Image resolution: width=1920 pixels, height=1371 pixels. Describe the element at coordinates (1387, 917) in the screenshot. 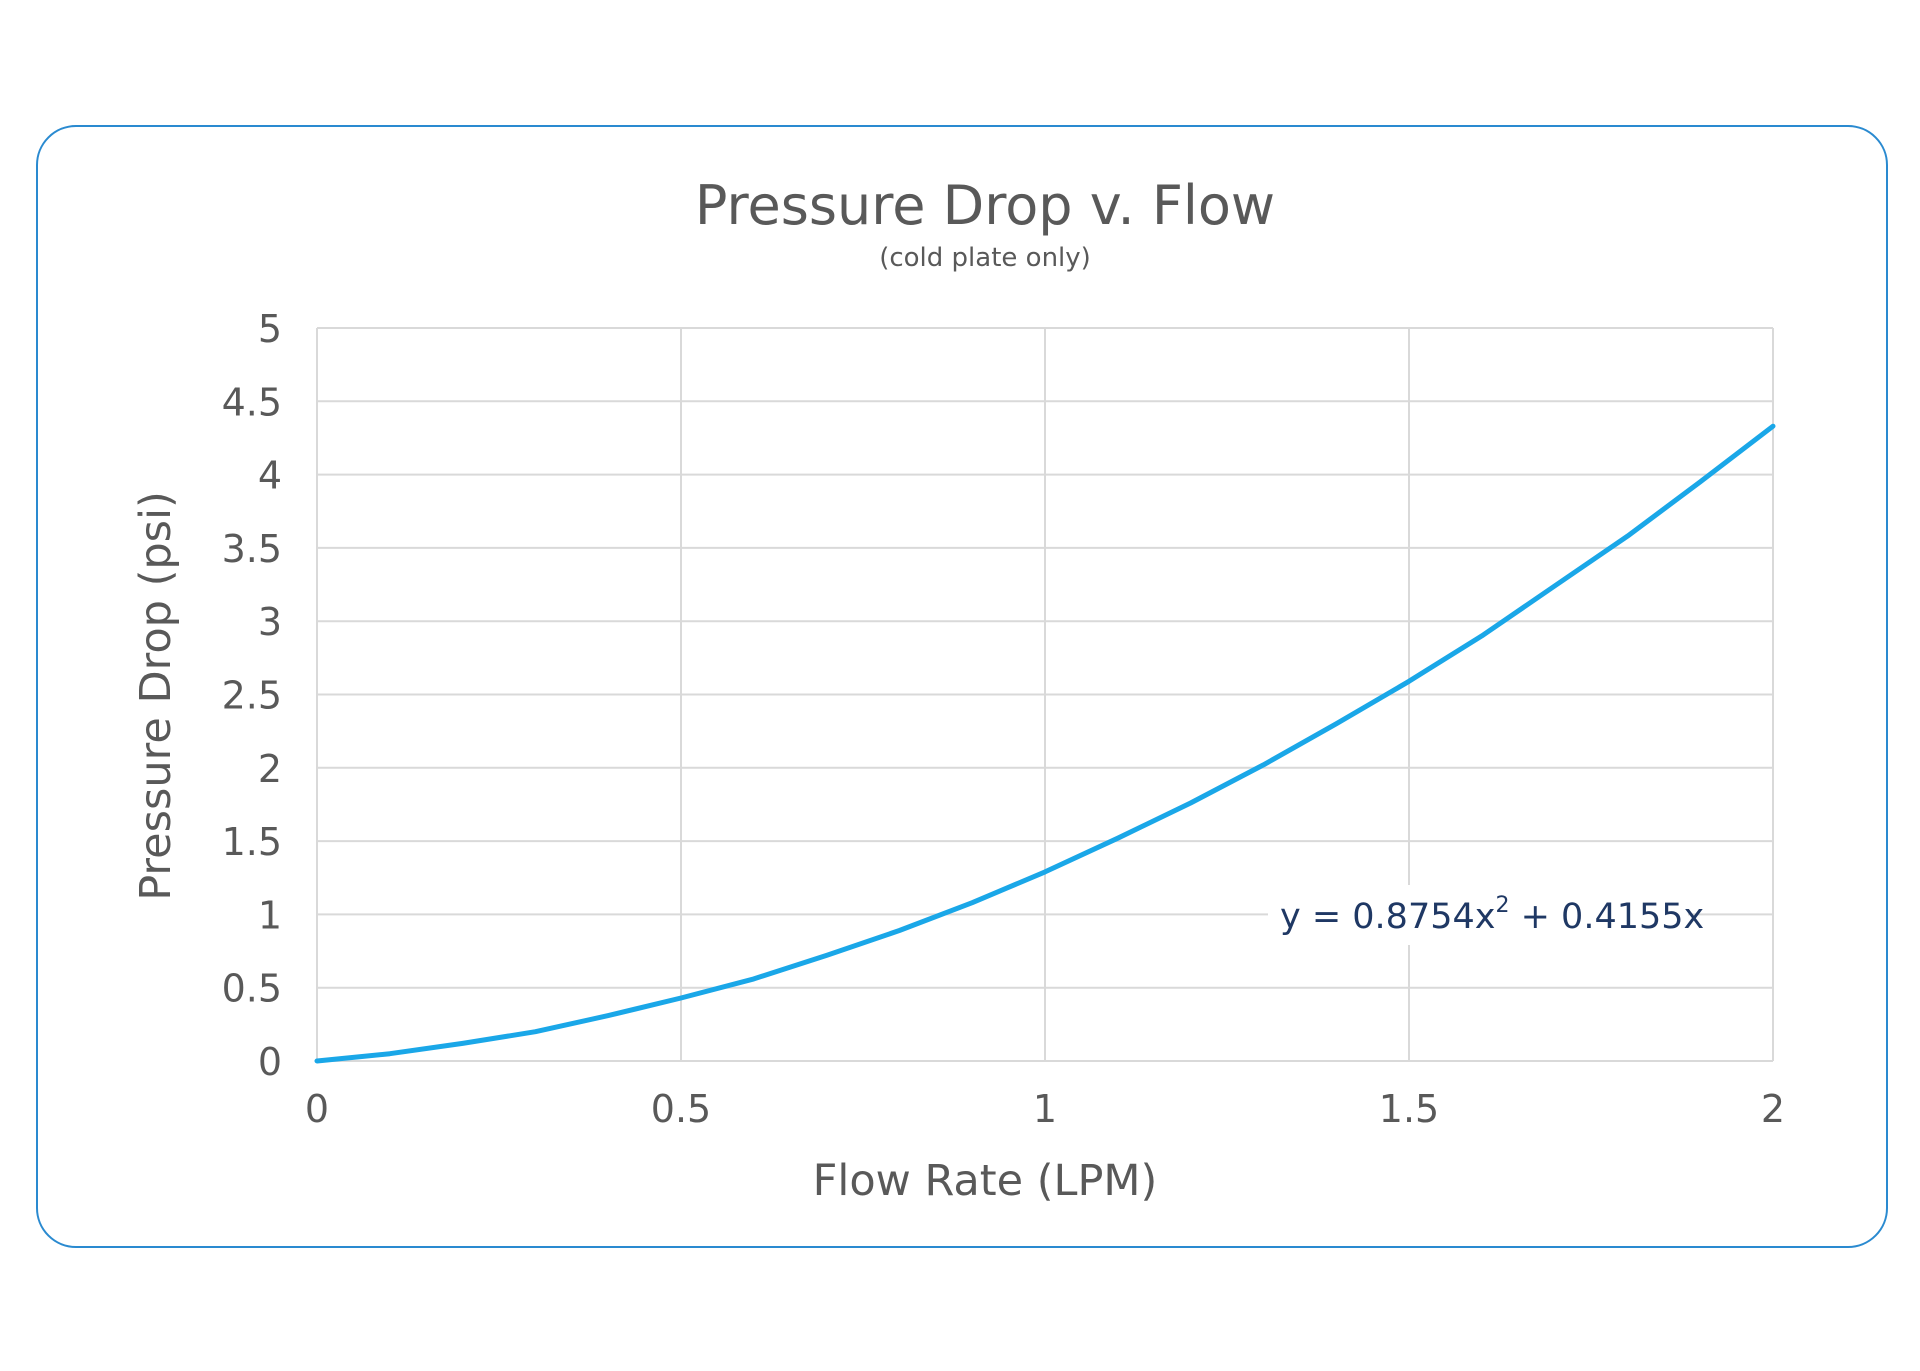

I see `trendline-equation-prefix: y = 0.8754x` at that location.